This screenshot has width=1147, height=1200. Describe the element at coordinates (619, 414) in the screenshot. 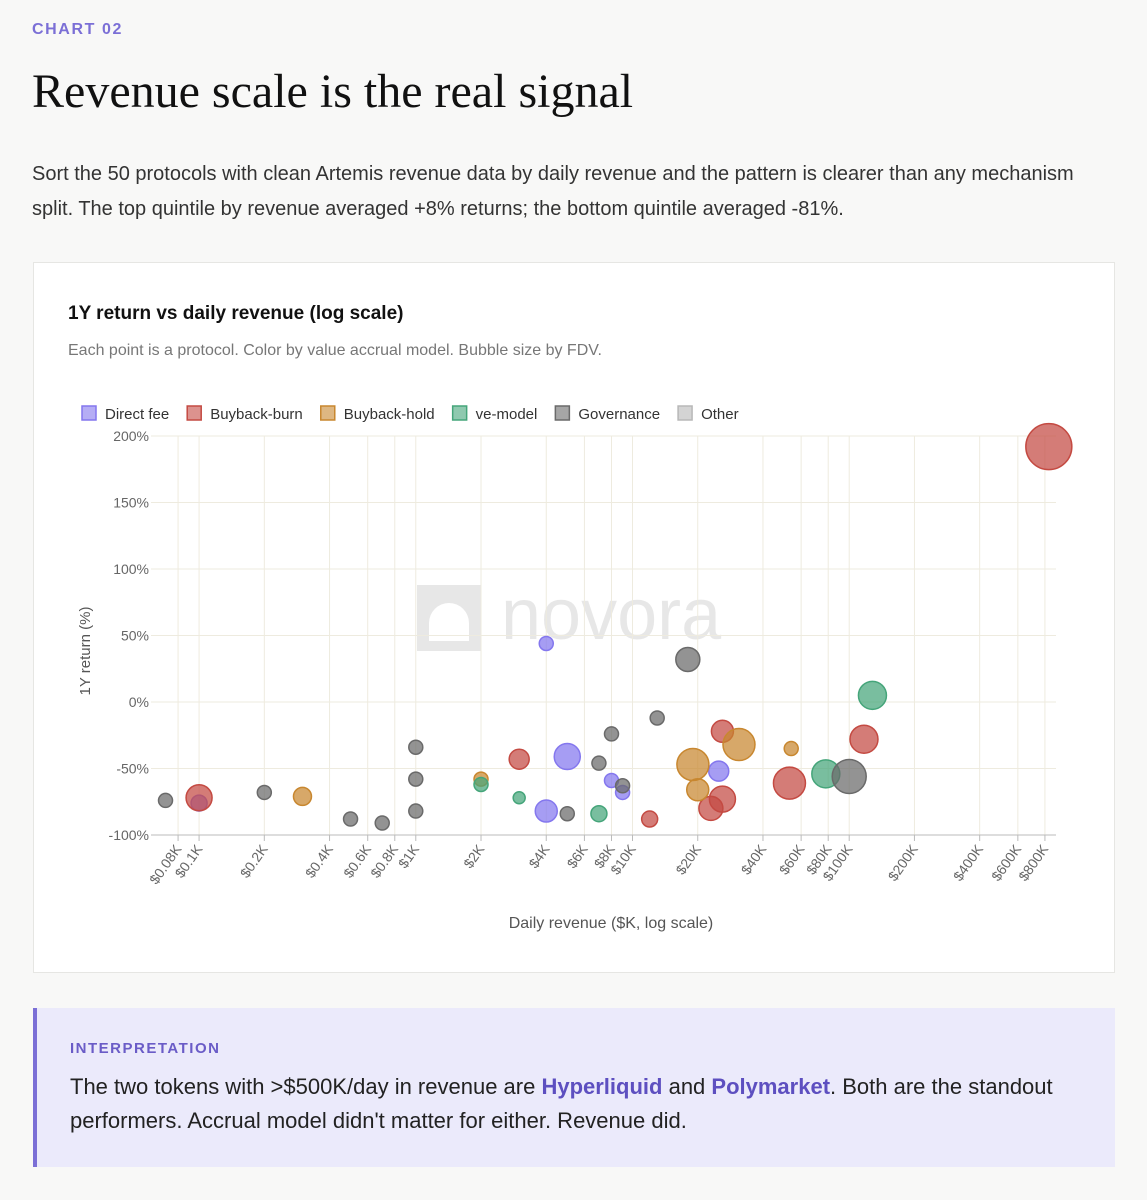

I see `legend-label: Governance` at that location.